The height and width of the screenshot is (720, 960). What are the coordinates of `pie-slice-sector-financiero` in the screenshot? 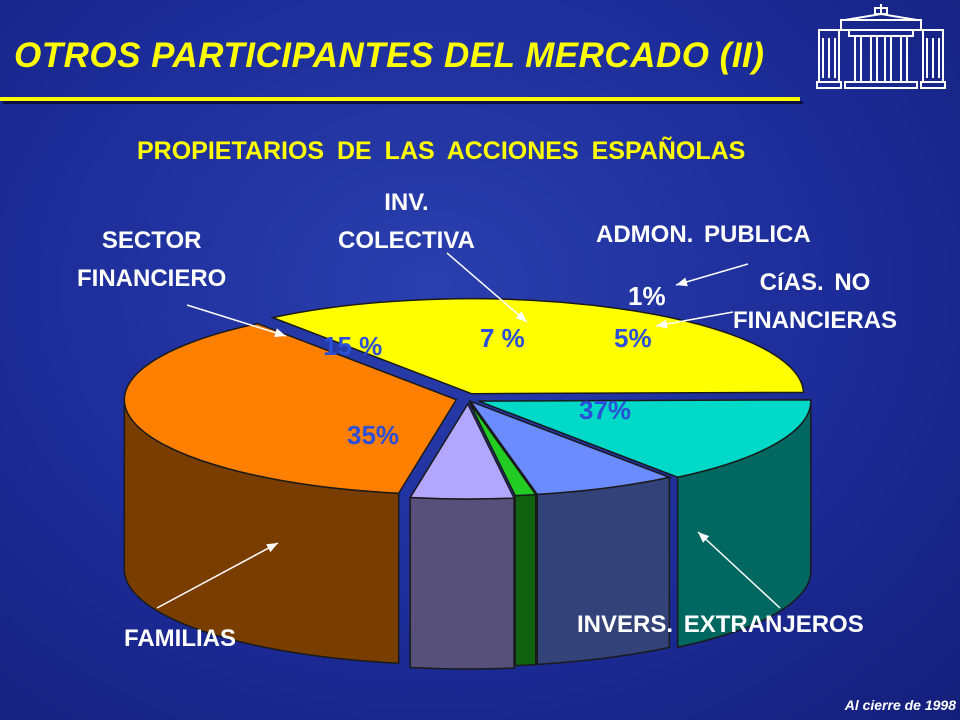 It's located at (645, 439).